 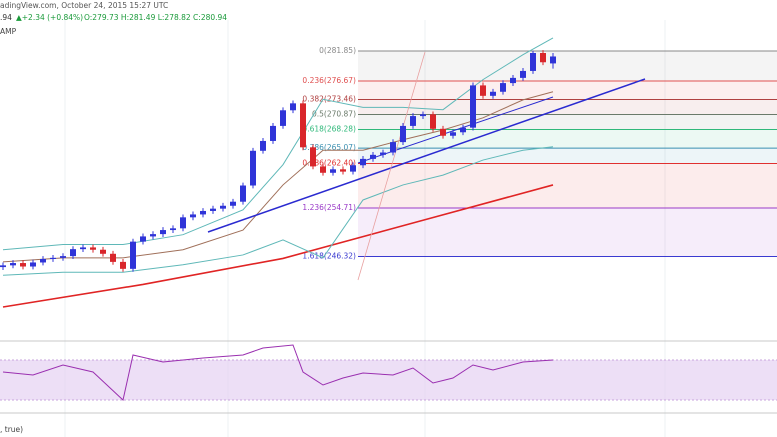 What do you see at coordinates (337, 50) in the screenshot?
I see `fib-label: 0(281.85)` at bounding box center [337, 50].